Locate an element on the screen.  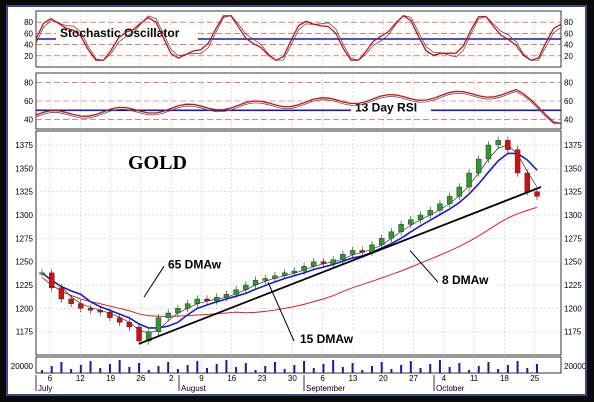
x-day-label: 2 is located at coordinates (171, 378).